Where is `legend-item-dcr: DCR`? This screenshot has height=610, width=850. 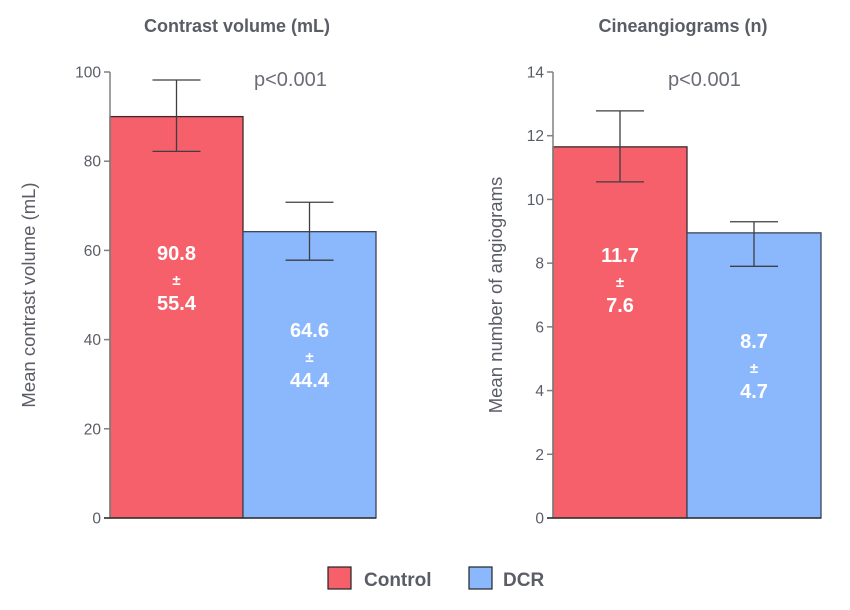
legend-item-dcr: DCR is located at coordinates (506, 578).